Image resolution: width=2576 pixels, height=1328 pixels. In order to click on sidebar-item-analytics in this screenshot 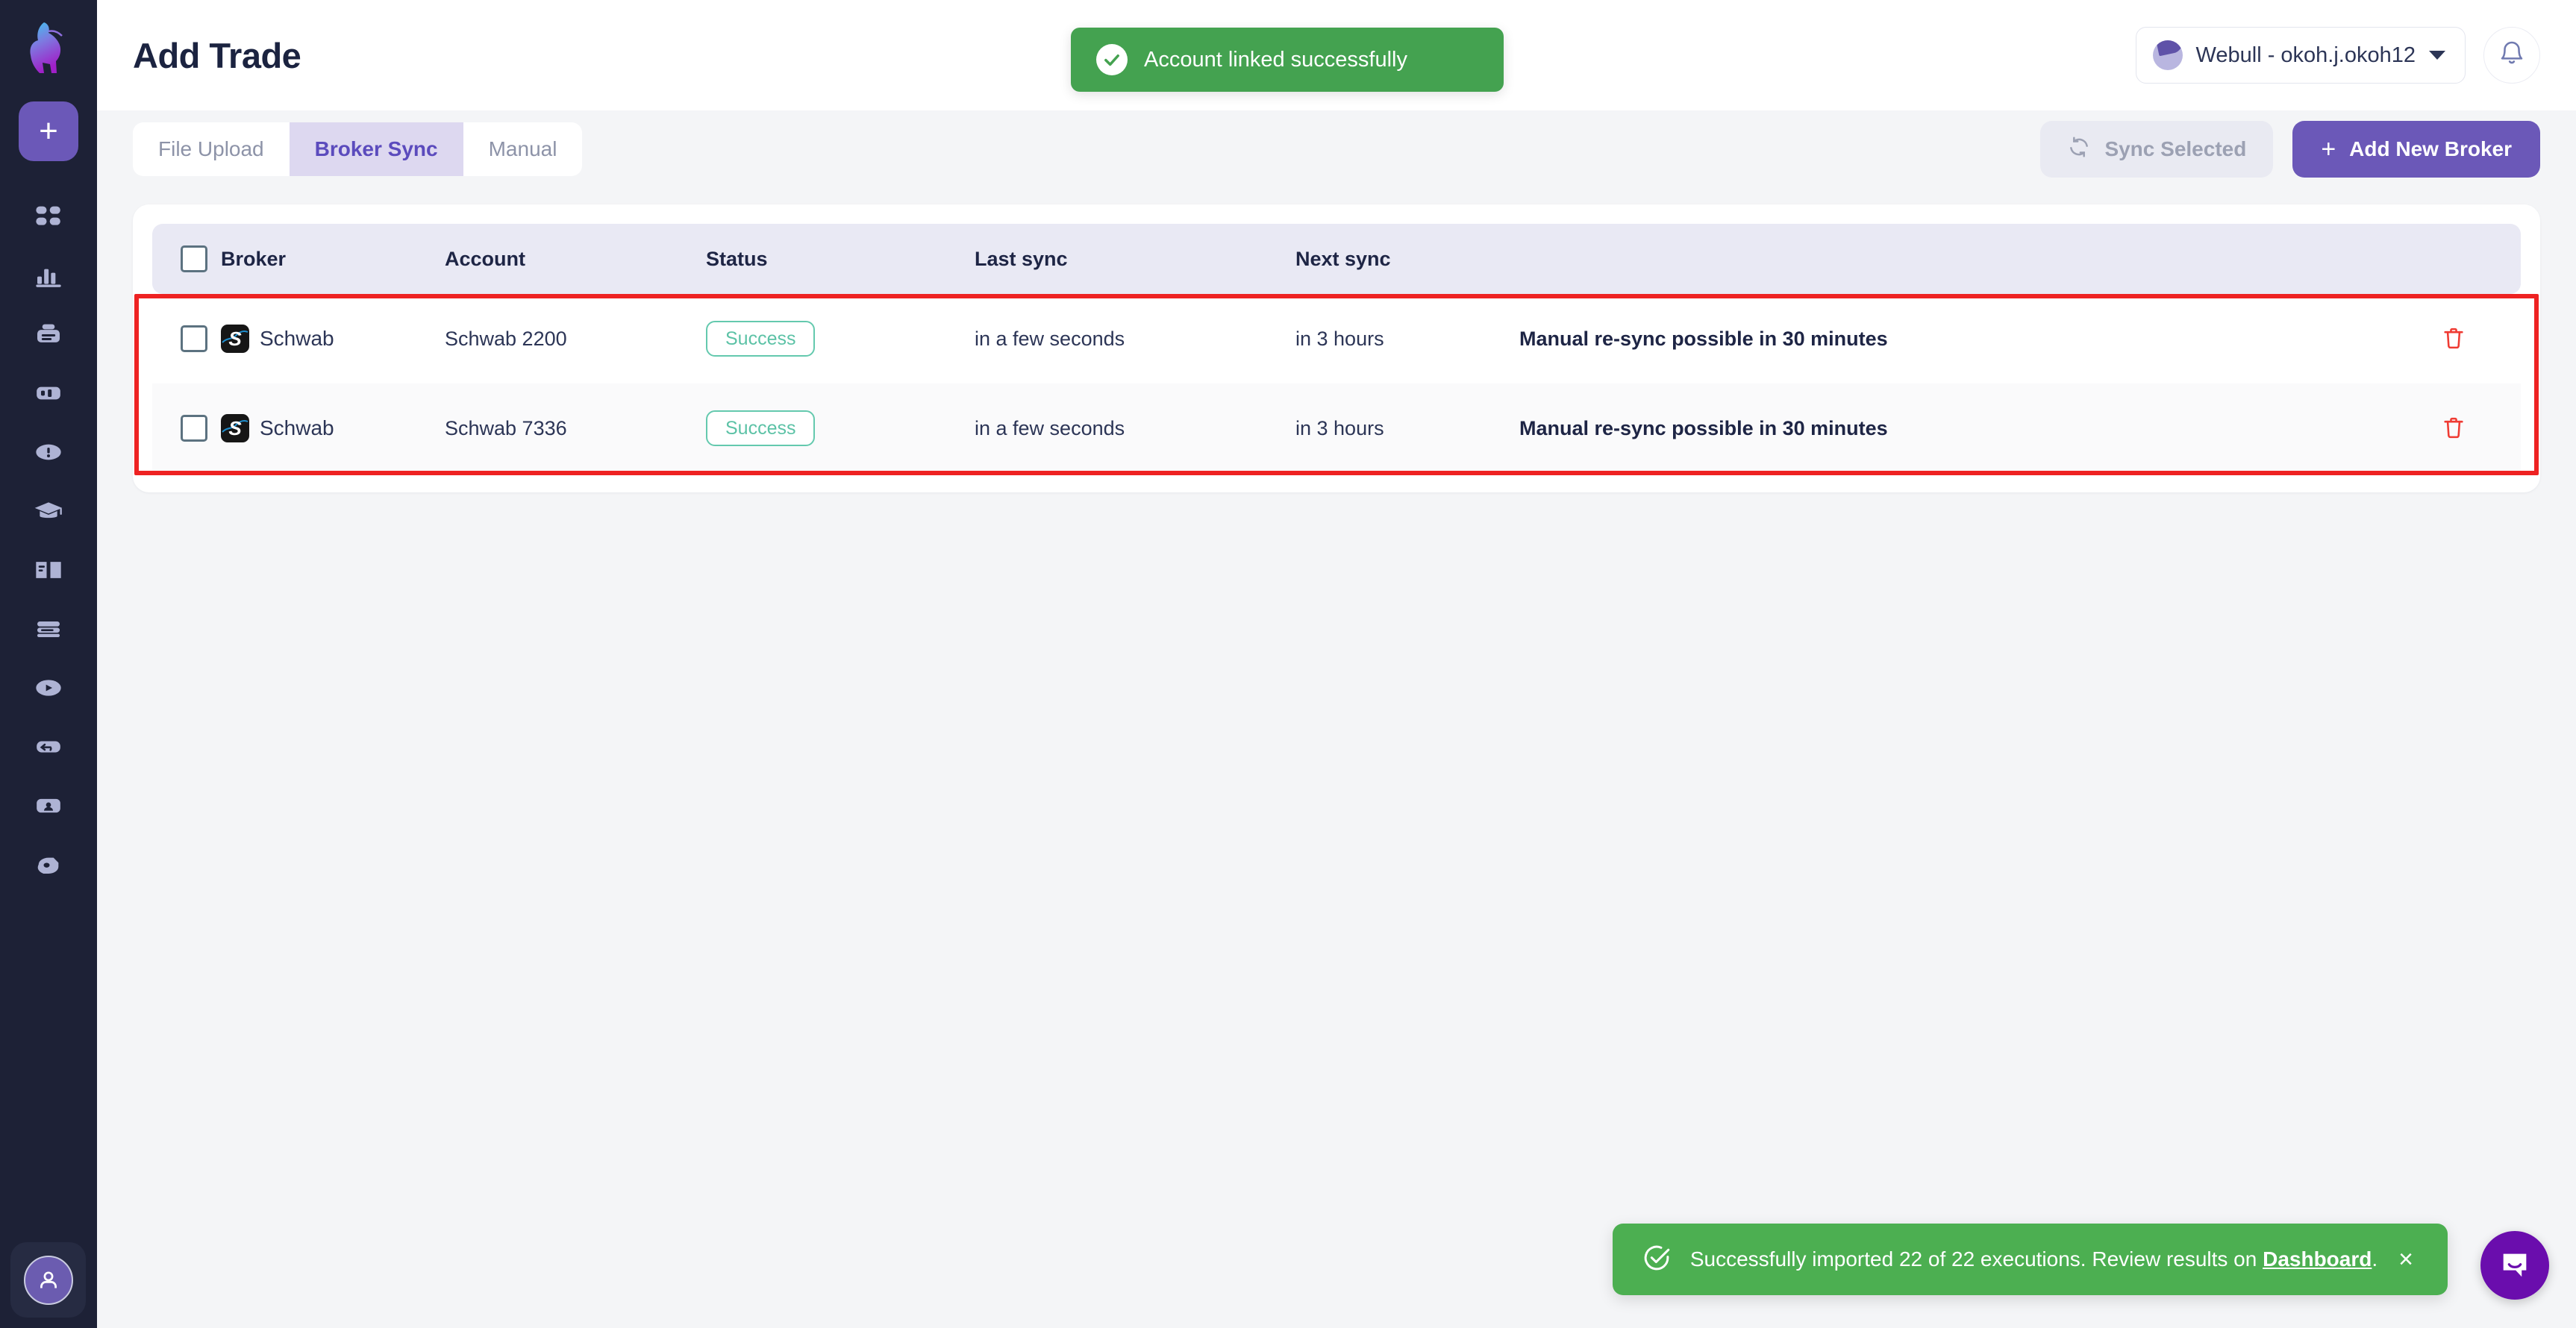, I will do `click(48, 274)`.